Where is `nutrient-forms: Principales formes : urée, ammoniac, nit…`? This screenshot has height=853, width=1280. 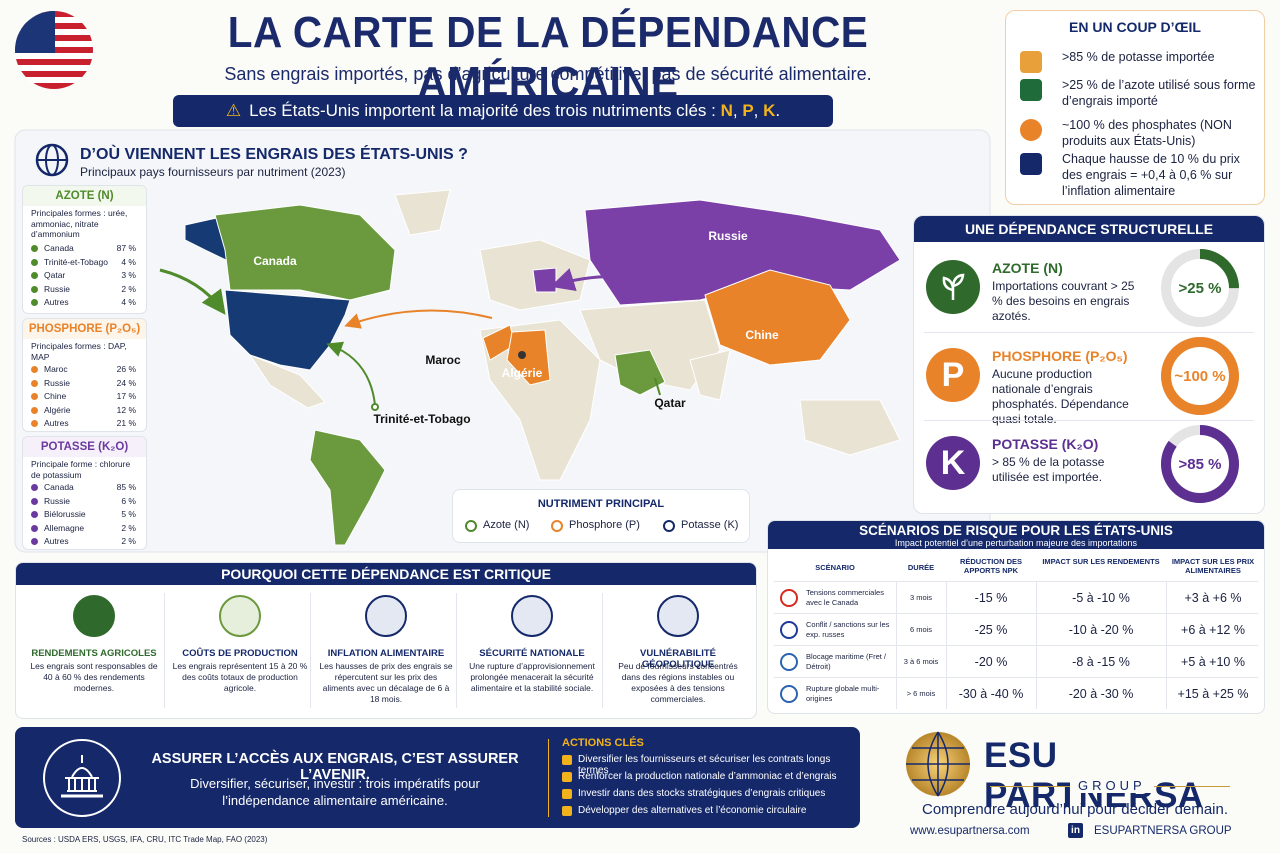
nutrient-forms: Principales formes : urée, ammoniac, nit… is located at coordinates (79, 223).